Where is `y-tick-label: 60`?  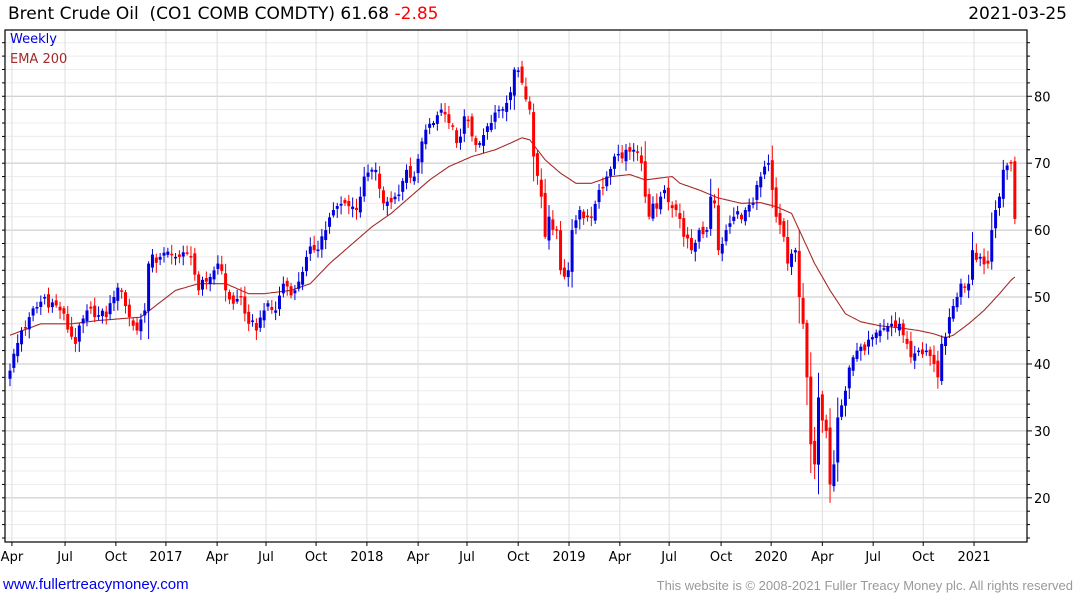 y-tick-label: 60 is located at coordinates (1042, 231).